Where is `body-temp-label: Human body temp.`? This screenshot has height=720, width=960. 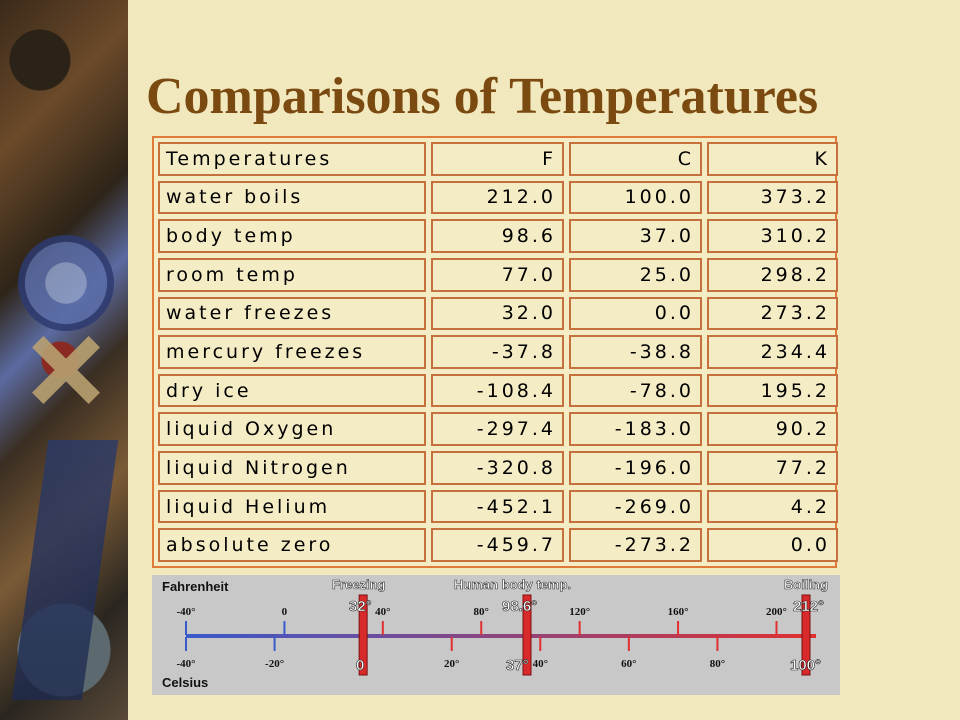 body-temp-label: Human body temp. is located at coordinates (512, 584).